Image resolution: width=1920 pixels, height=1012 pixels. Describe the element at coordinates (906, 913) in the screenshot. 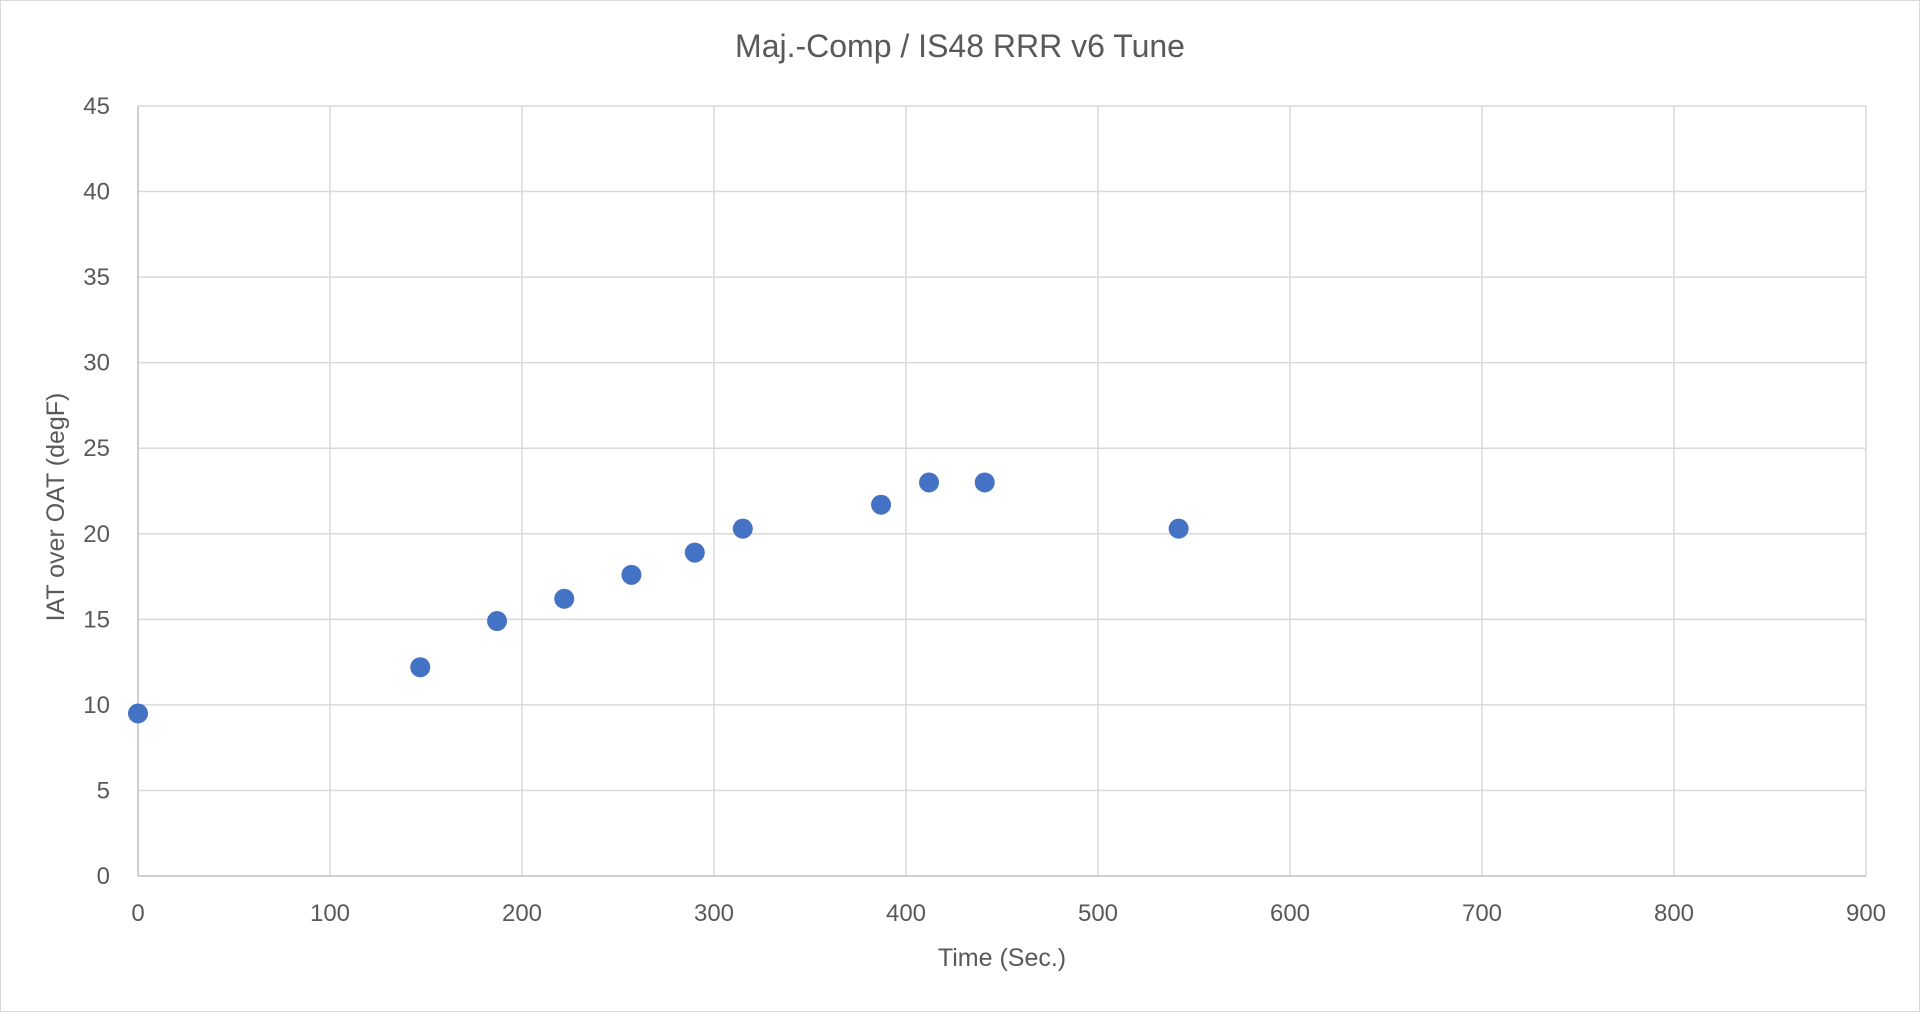

I see `x-tick-label: 400` at that location.